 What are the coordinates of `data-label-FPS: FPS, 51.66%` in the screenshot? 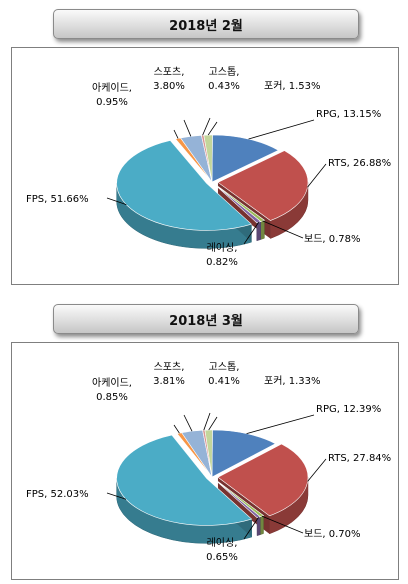 It's located at (57, 199).